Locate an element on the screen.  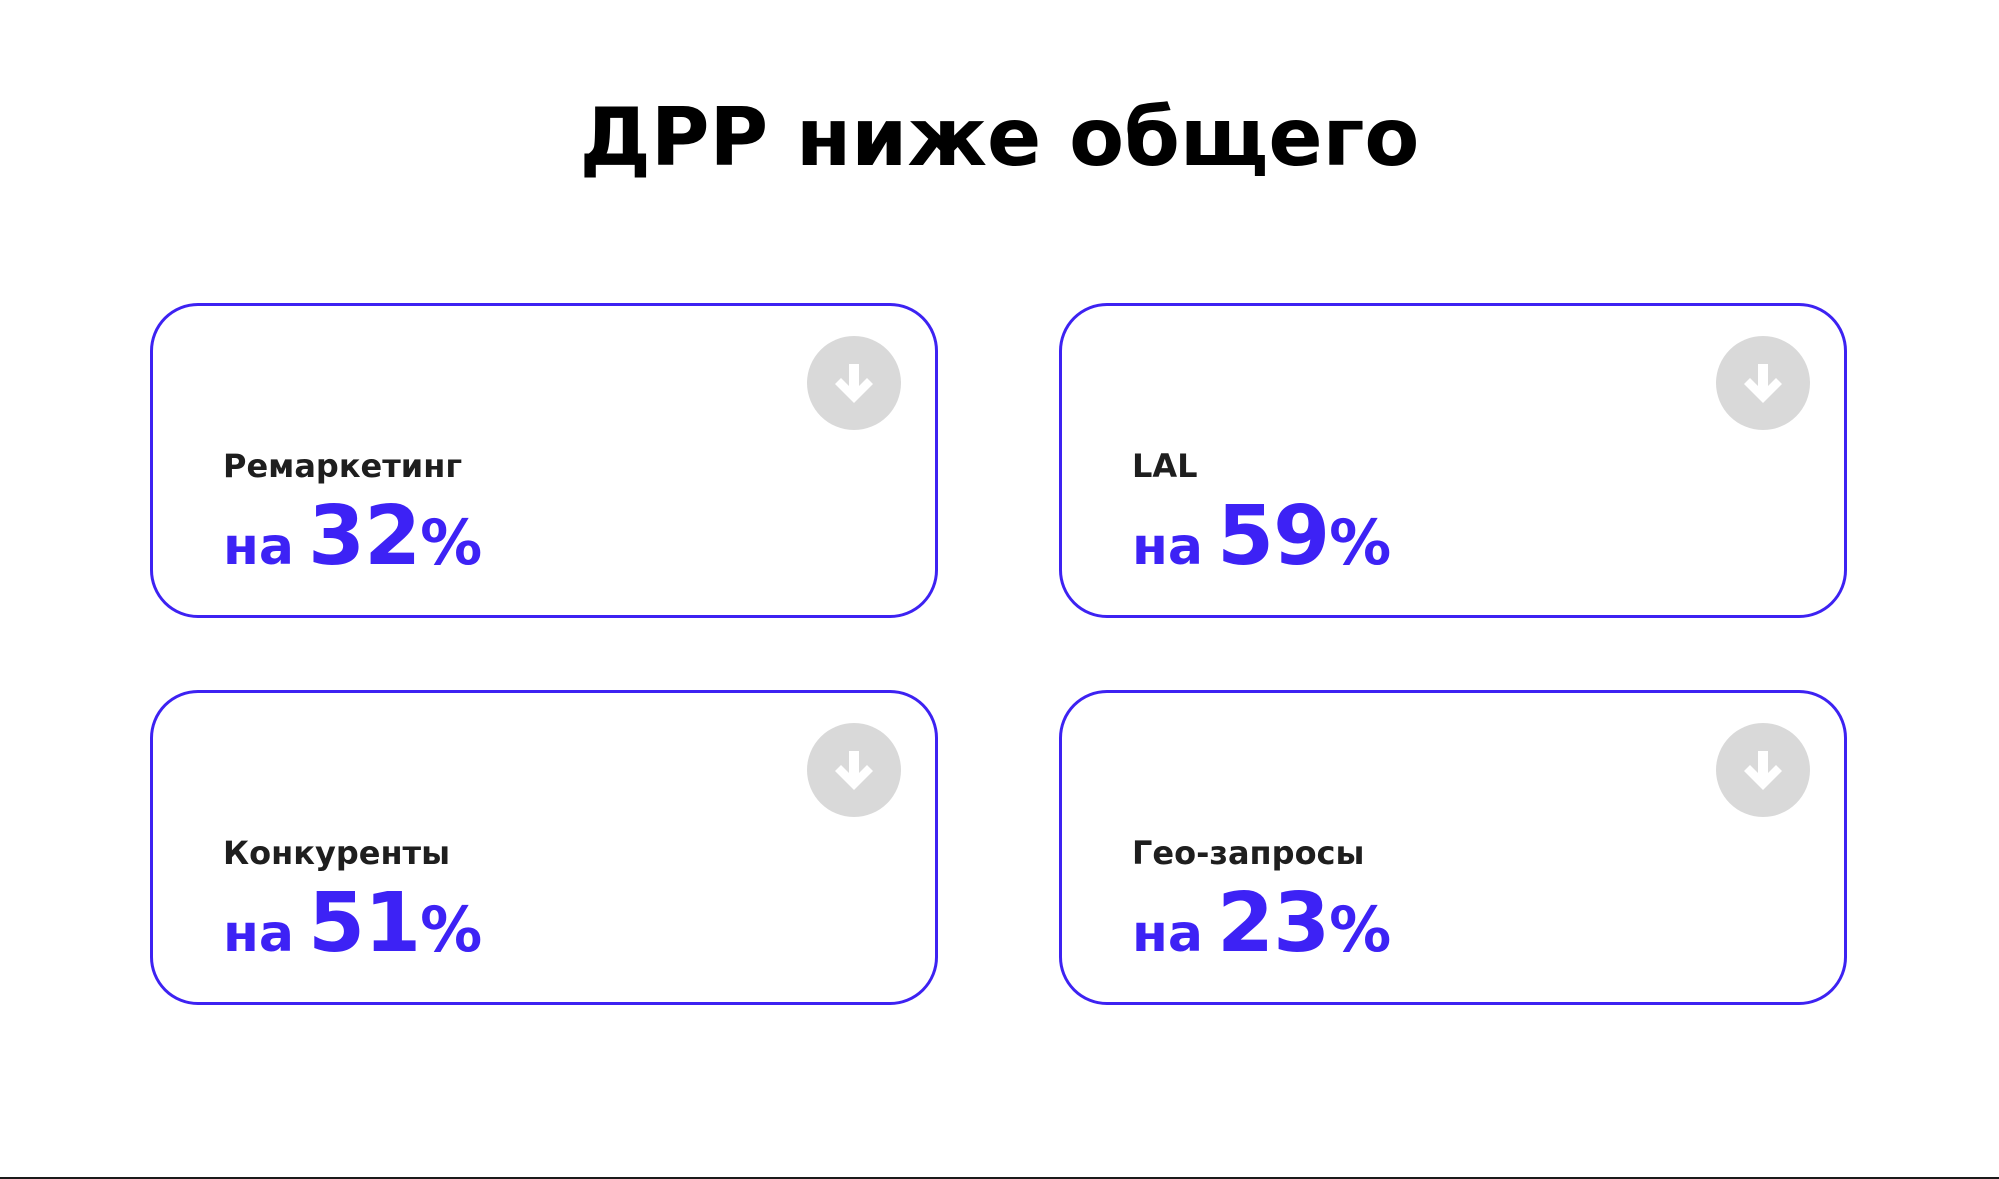
metric-value: на 32% is located at coordinates (352, 537).